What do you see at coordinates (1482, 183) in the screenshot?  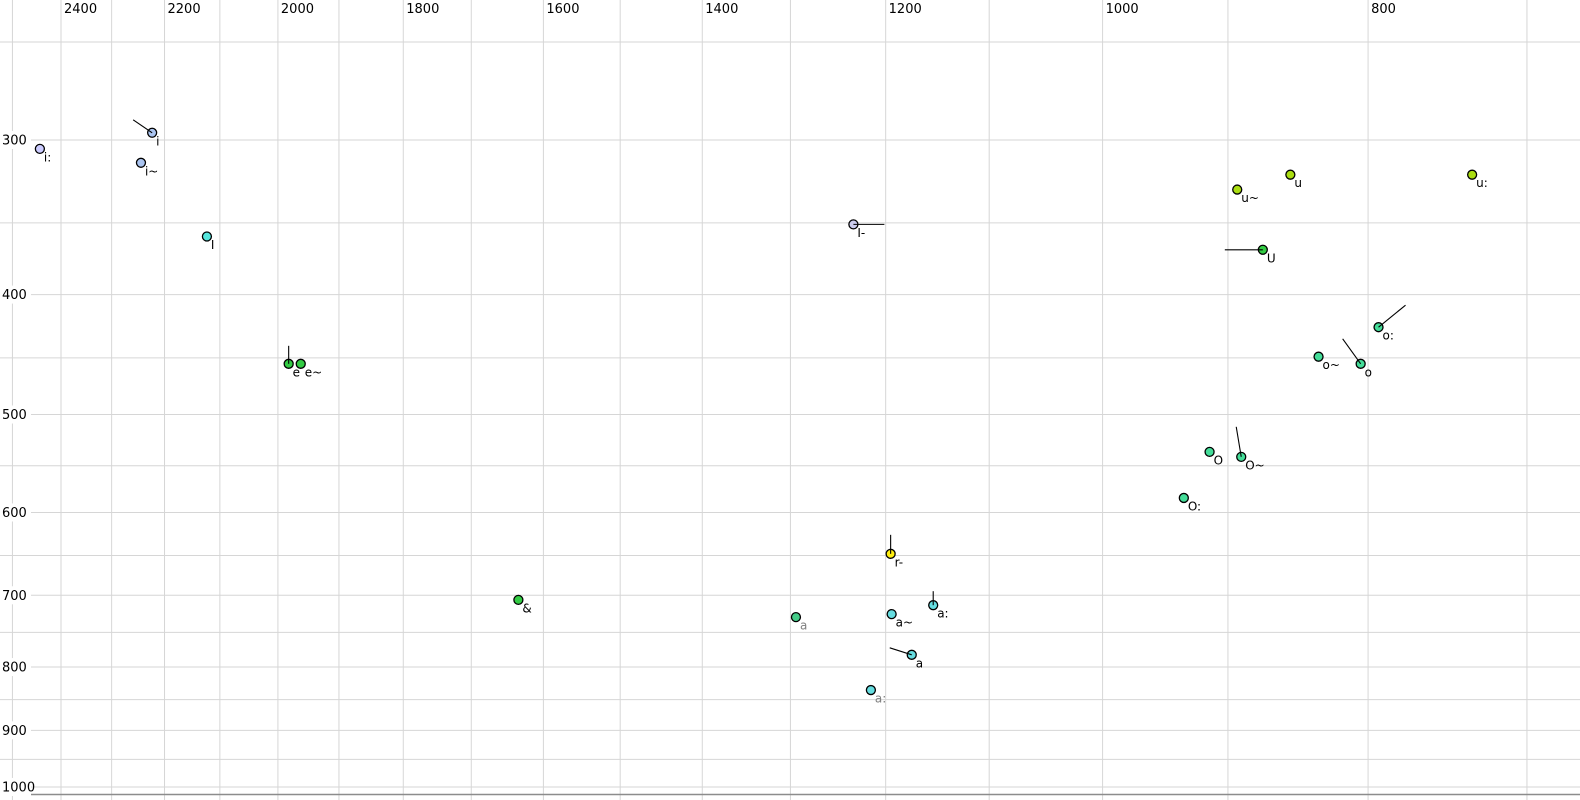 I see `data-point-label: u:` at bounding box center [1482, 183].